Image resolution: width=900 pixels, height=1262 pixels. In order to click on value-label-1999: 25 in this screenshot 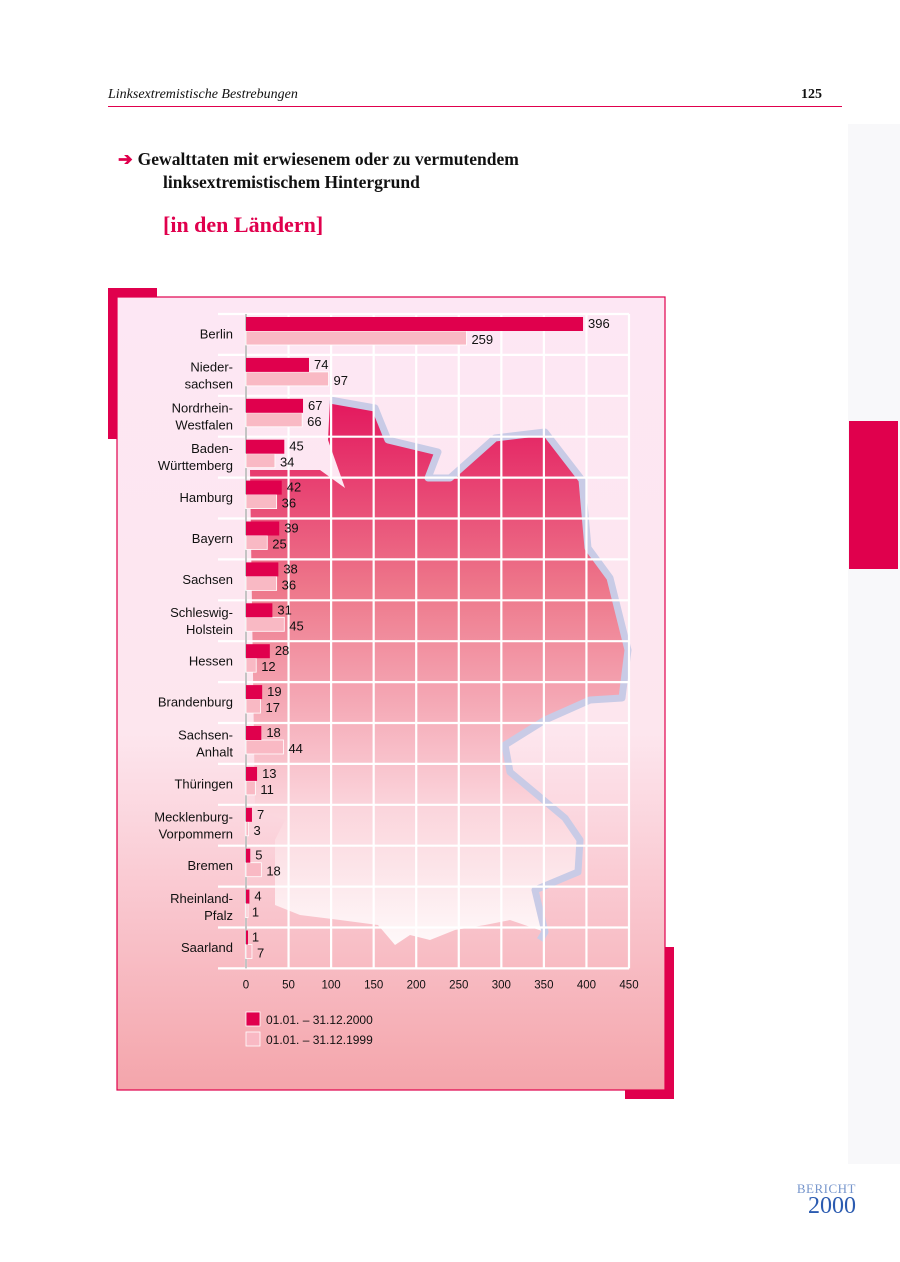, I will do `click(279, 544)`.